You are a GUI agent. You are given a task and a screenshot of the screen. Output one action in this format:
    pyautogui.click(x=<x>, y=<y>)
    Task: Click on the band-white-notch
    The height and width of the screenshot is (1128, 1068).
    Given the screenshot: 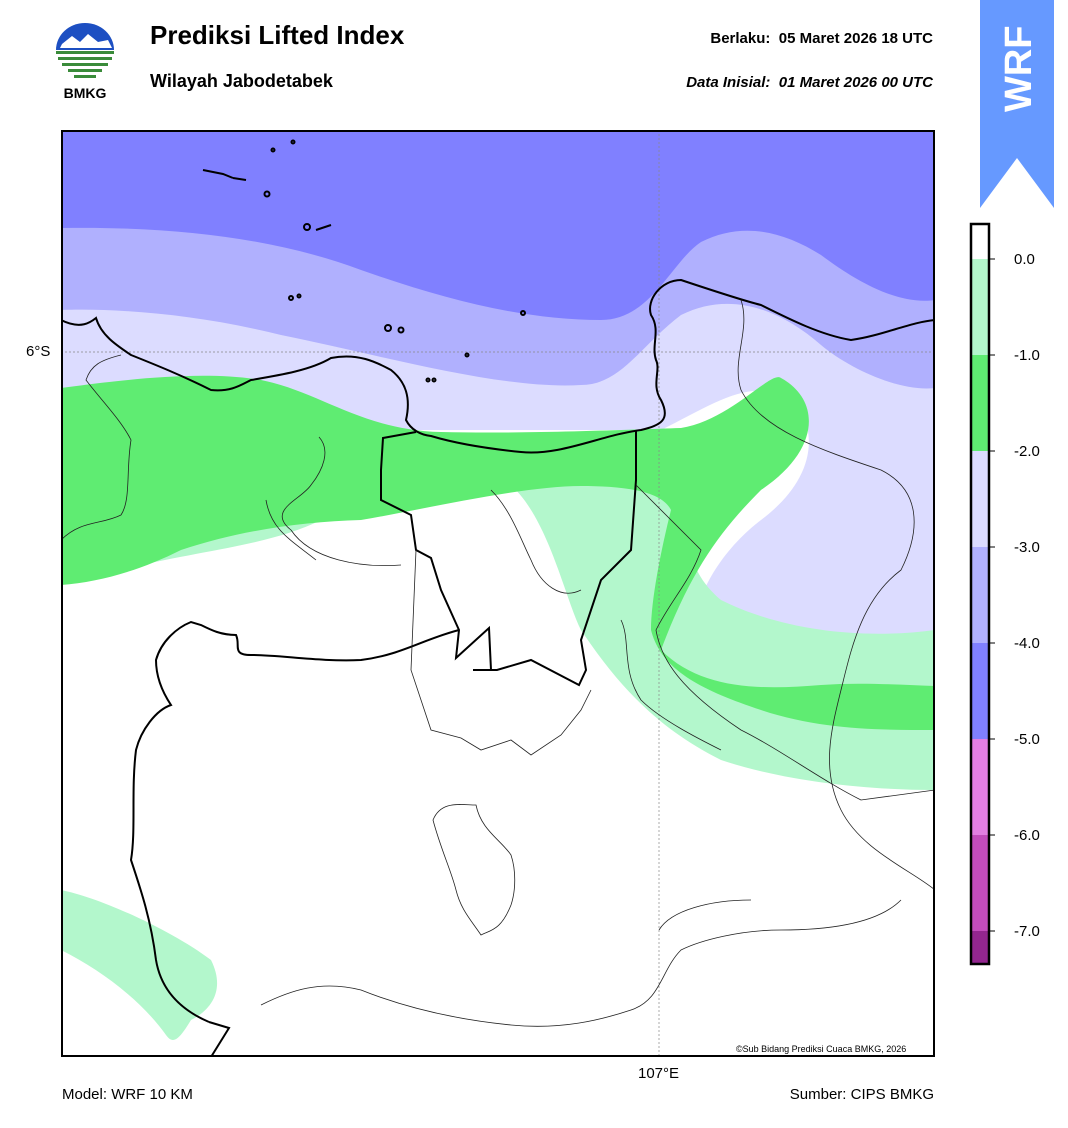 What is the action you would take?
    pyautogui.click(x=521, y=644)
    